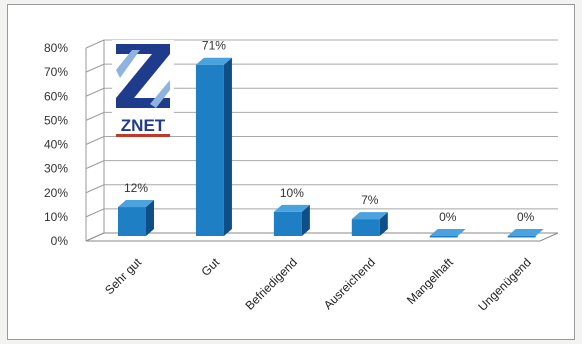 This screenshot has height=344, width=582. I want to click on category-label: Befriedigend, so click(271, 284).